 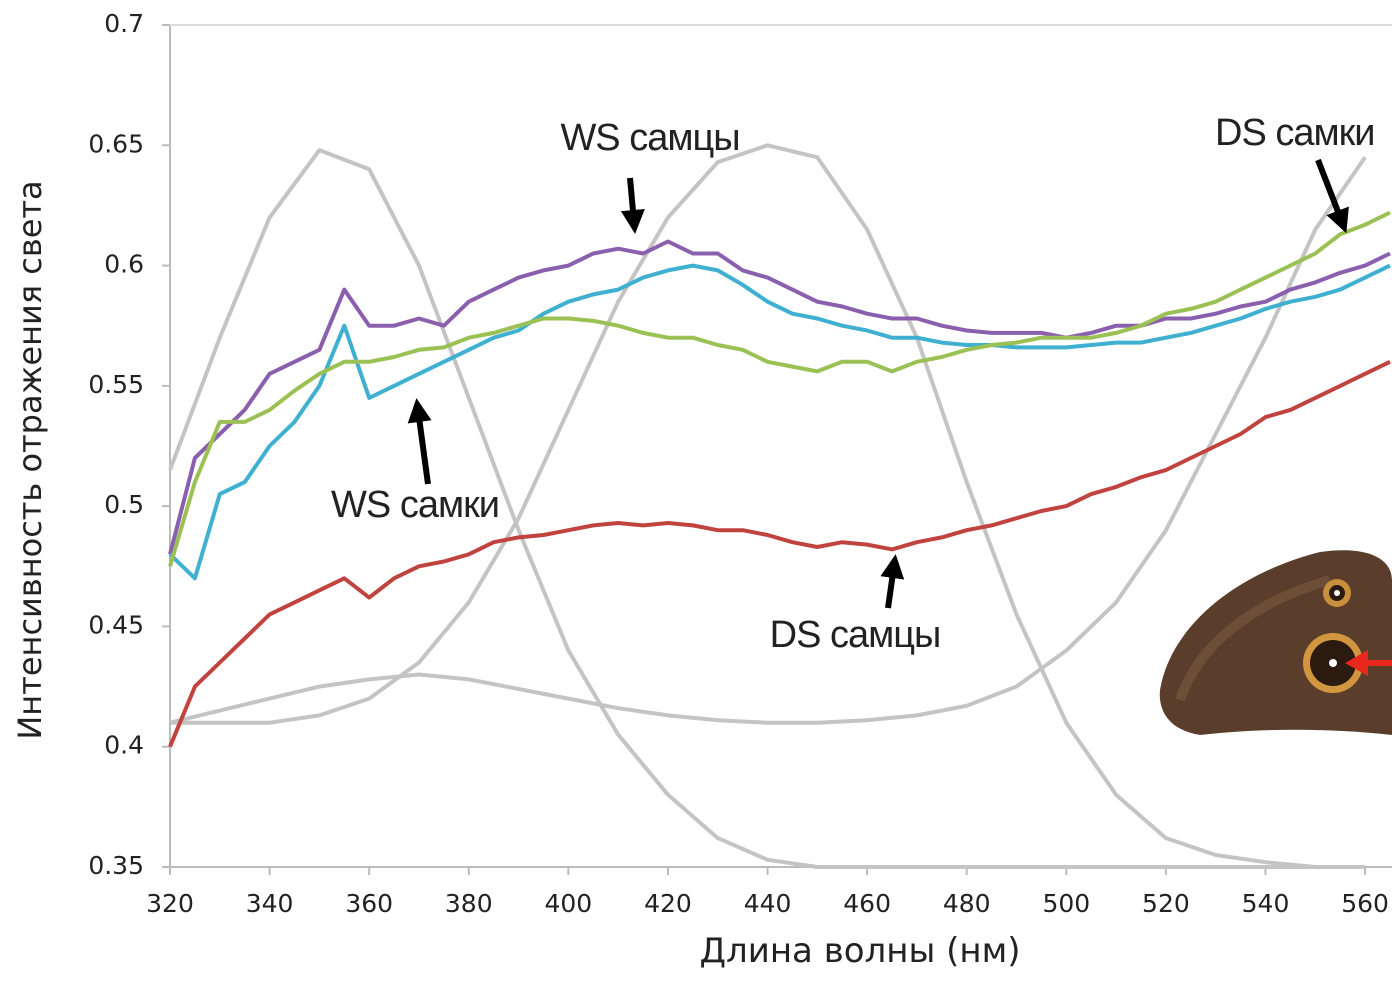 What do you see at coordinates (1275, 642) in the screenshot?
I see `wing-photo` at bounding box center [1275, 642].